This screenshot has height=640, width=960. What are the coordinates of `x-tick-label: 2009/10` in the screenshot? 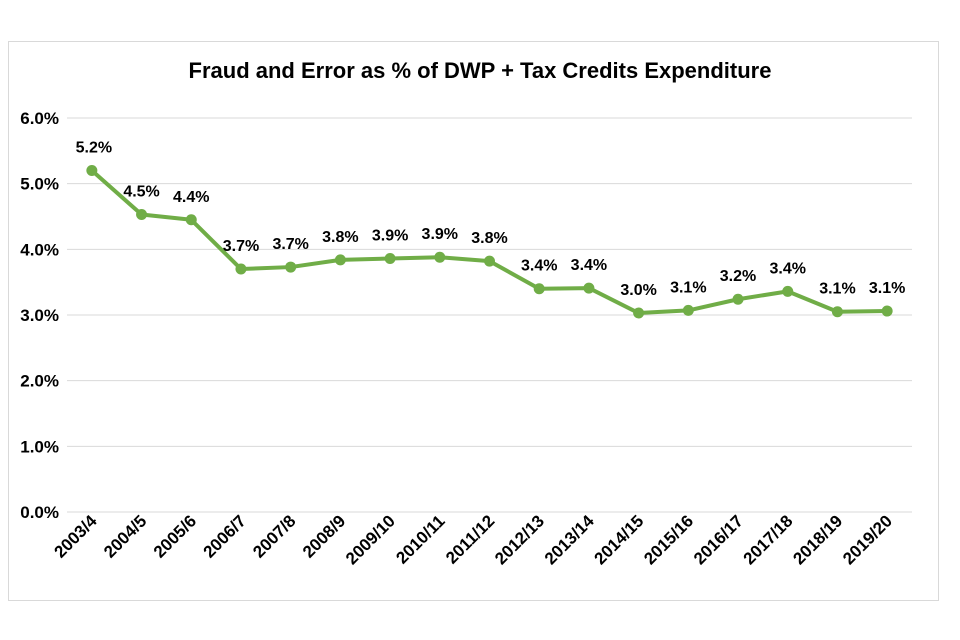 It's located at (370, 539).